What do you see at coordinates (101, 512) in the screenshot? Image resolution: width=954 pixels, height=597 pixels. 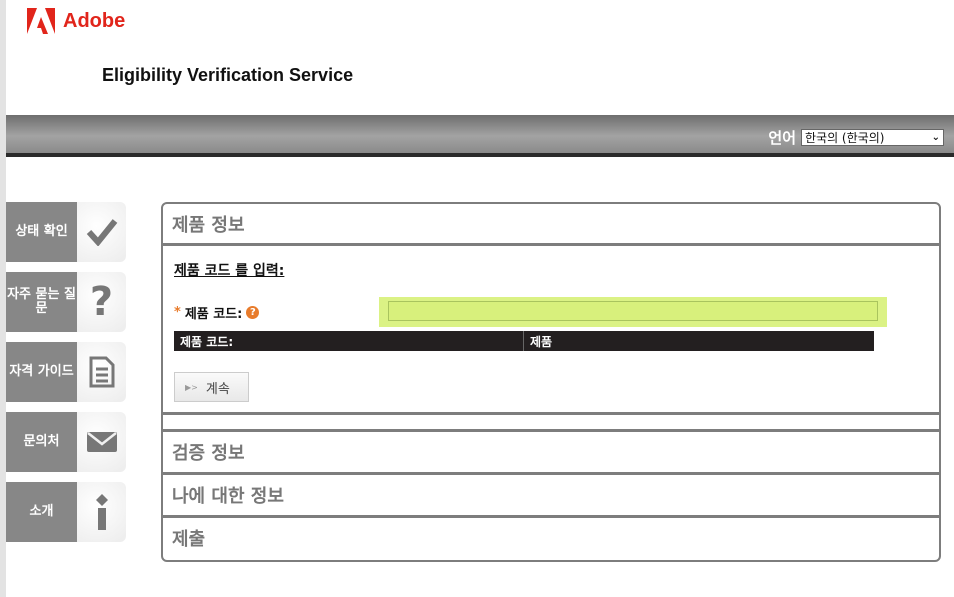 I see `info-icon` at bounding box center [101, 512].